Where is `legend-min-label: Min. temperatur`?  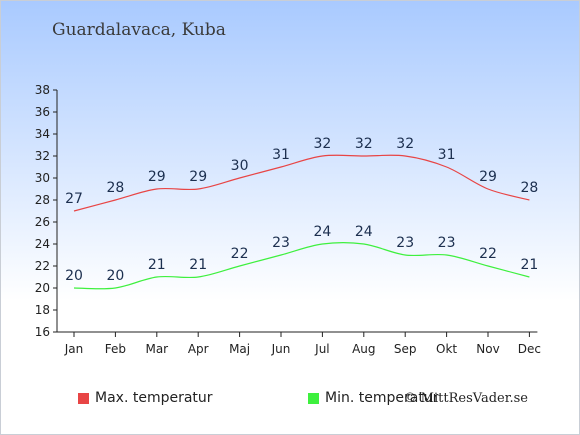 legend-min-label: Min. temperatur is located at coordinates (382, 398).